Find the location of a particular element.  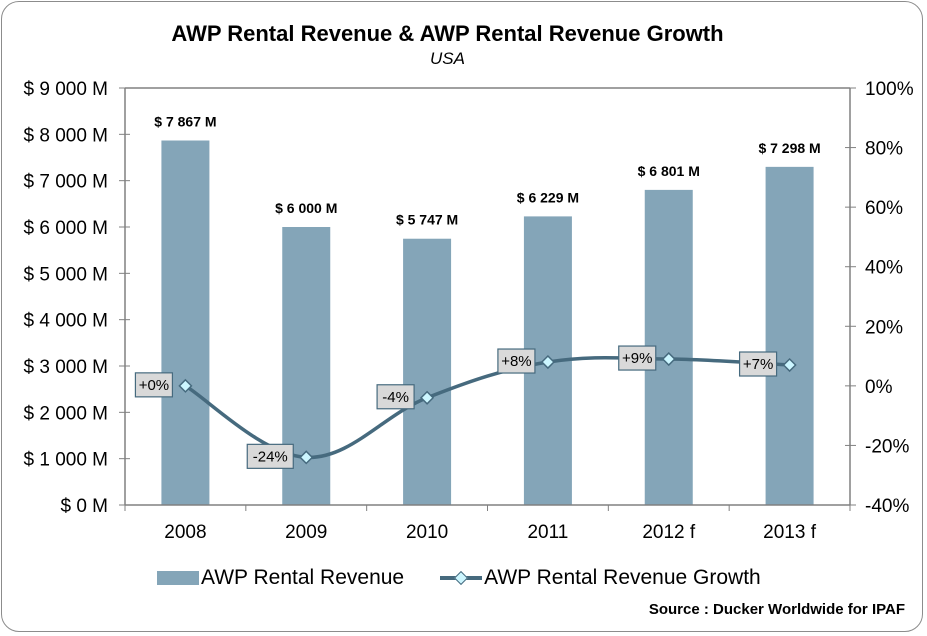

x-tick-label: 2009 is located at coordinates (306, 532).